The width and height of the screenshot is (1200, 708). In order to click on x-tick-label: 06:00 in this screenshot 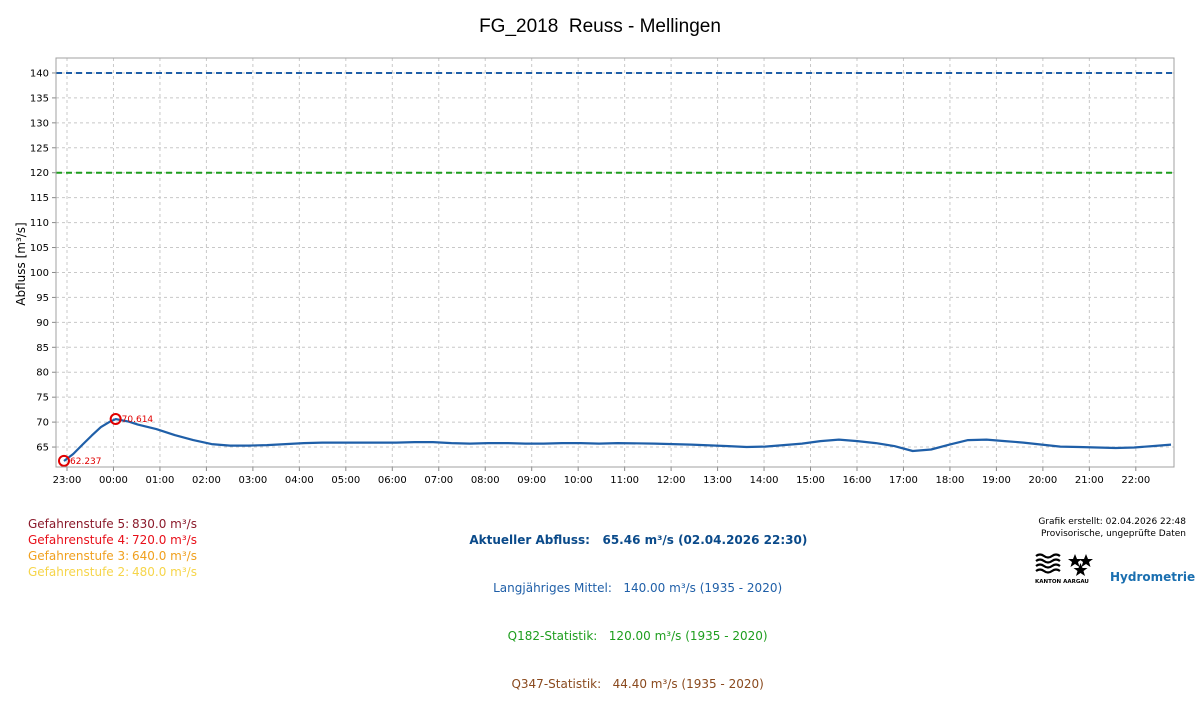, I will do `click(392, 480)`.